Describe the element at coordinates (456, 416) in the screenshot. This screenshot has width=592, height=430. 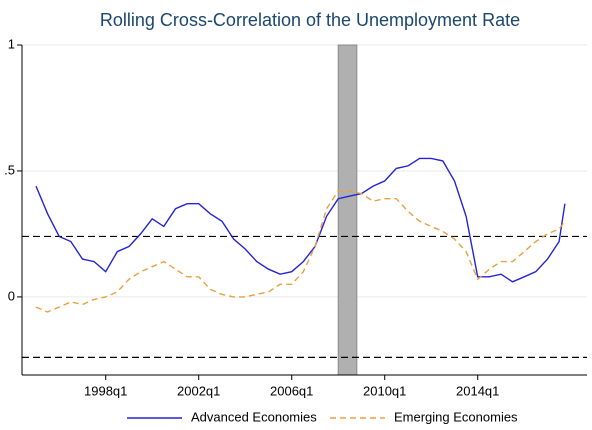
I see `legend-label: Emerging Economies` at that location.